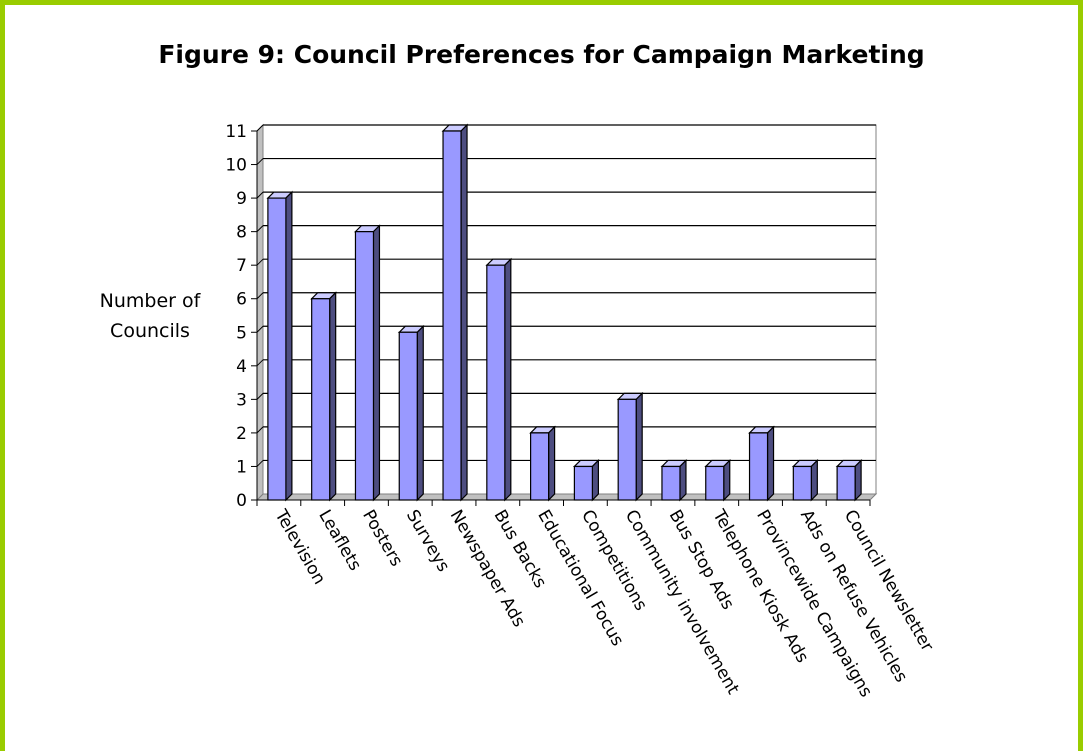 The height and width of the screenshot is (751, 1083). I want to click on y-tick-label: 9, so click(241, 199).